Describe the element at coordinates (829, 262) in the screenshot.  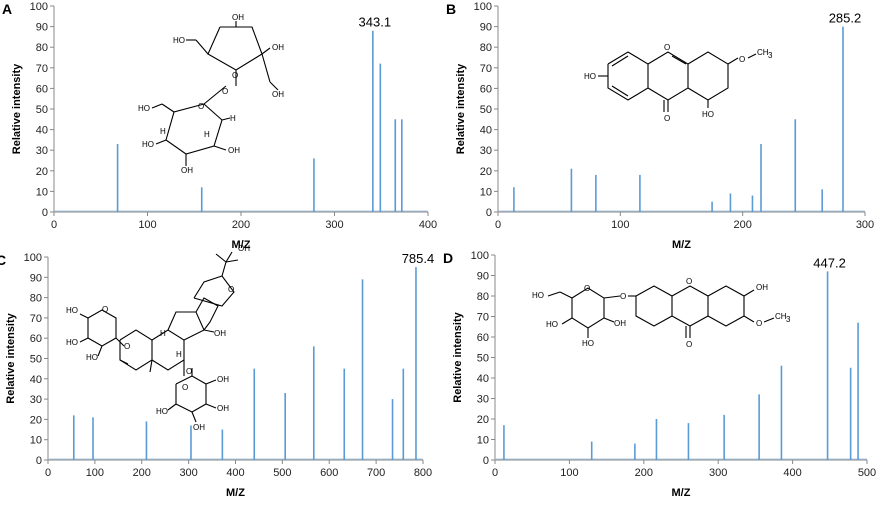
I see `peak-annotation: 447.2` at that location.